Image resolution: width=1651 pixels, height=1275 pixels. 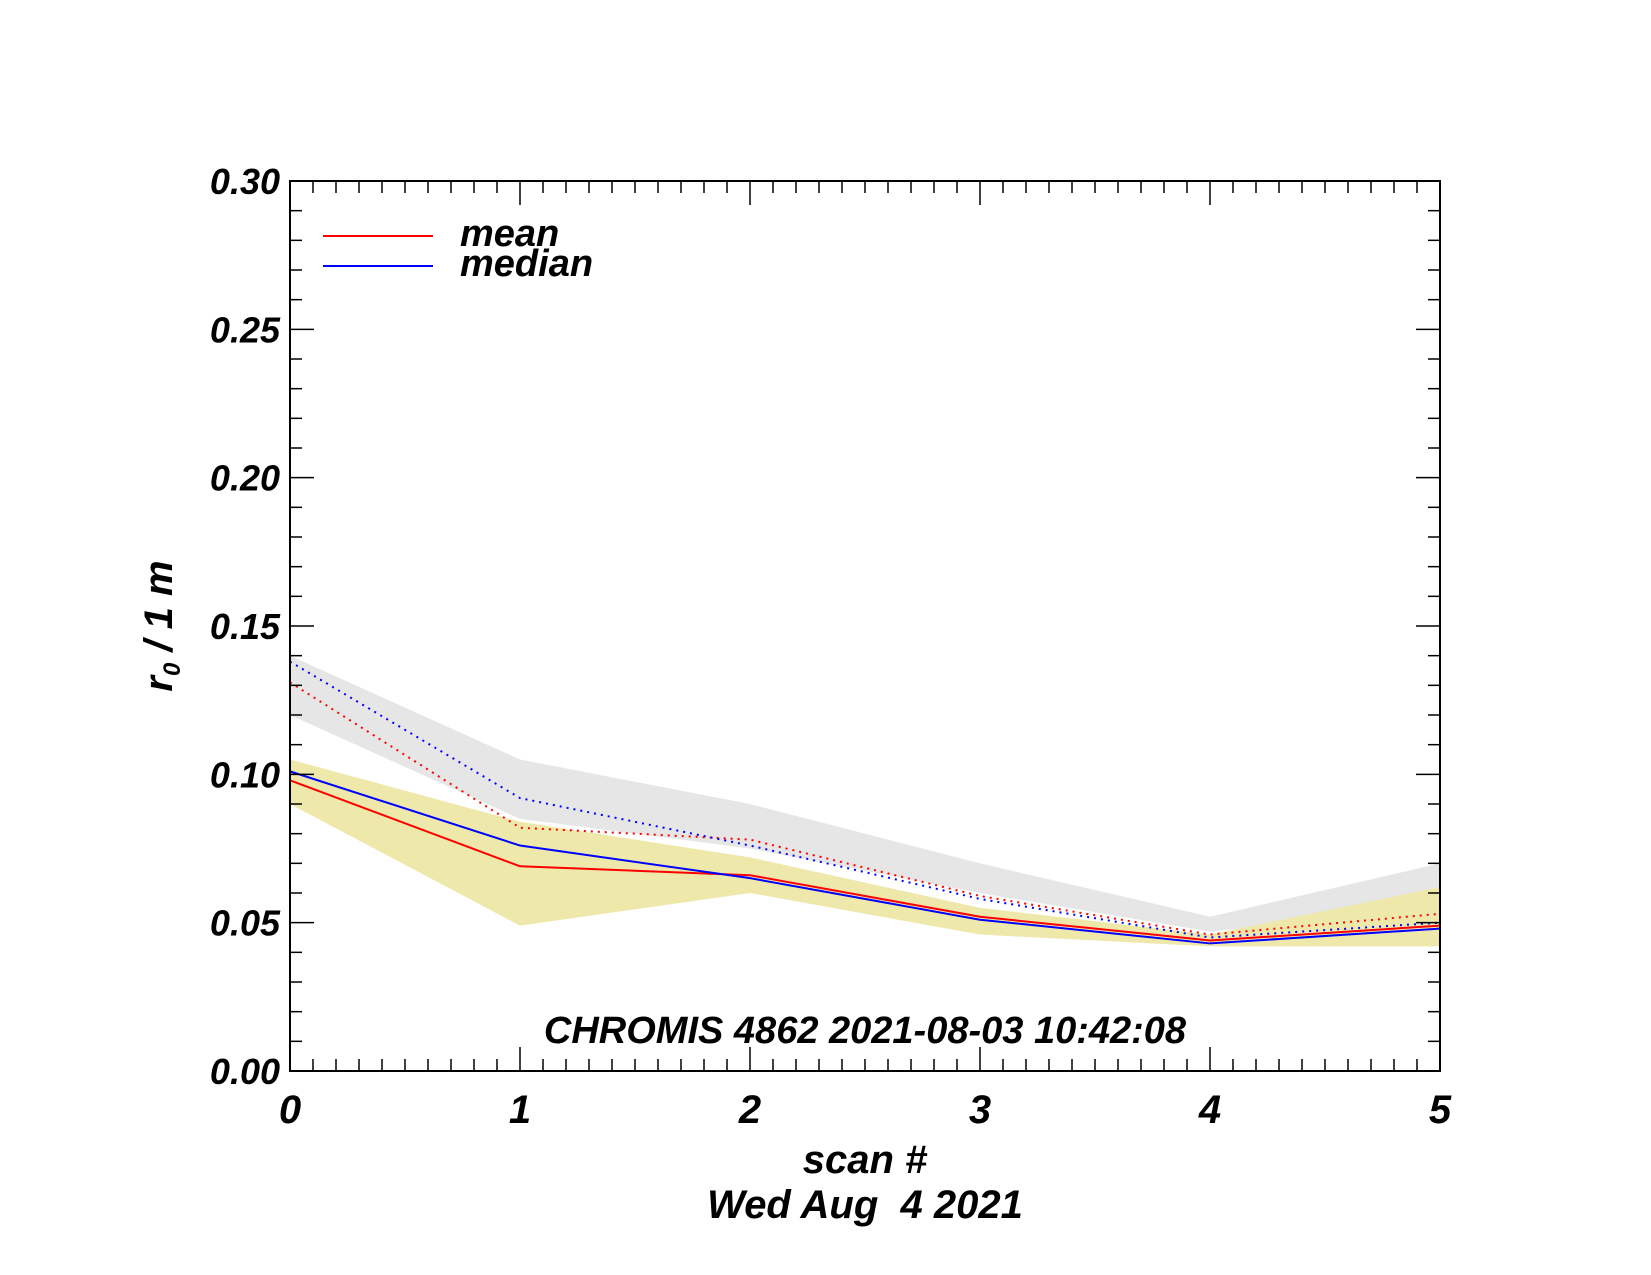 What do you see at coordinates (520, 1110) in the screenshot?
I see `x-tick-label: 1` at bounding box center [520, 1110].